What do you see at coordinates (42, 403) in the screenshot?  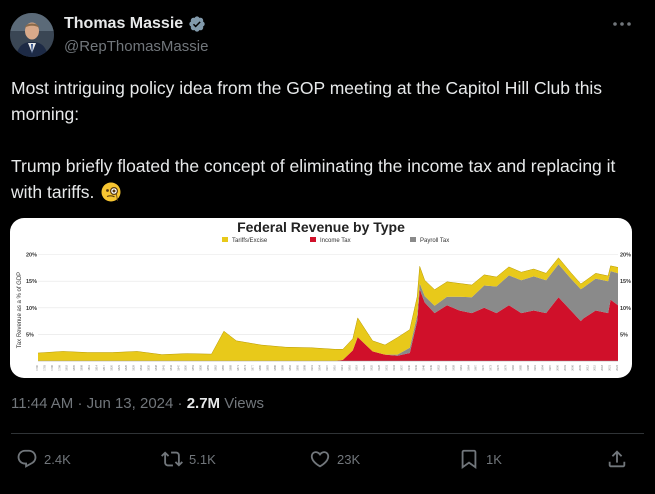 I see `tweet-time: 11:44 AM` at bounding box center [42, 403].